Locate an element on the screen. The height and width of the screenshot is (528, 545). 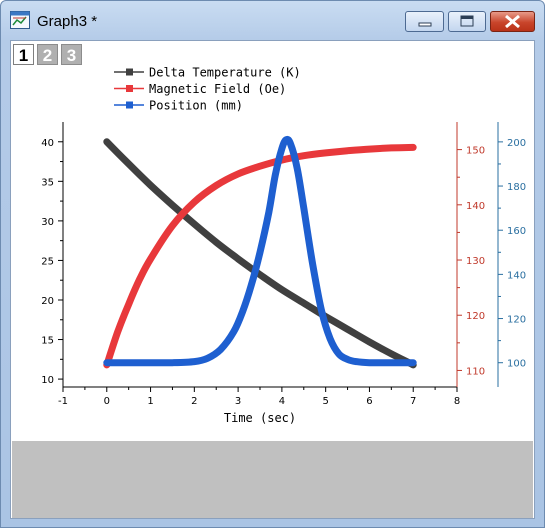
x-tick-label: 3 is located at coordinates (238, 401).